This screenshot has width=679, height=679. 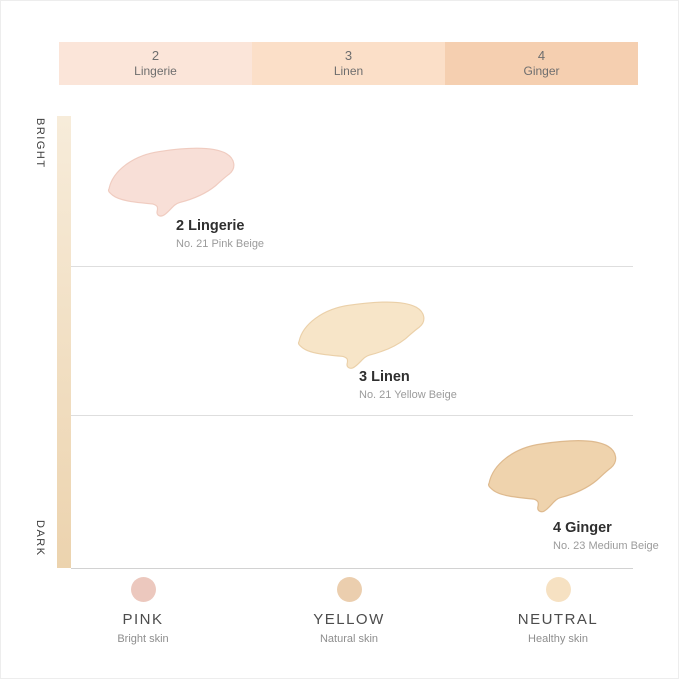 I want to click on swatch-title: 4 Ginger, so click(x=582, y=528).